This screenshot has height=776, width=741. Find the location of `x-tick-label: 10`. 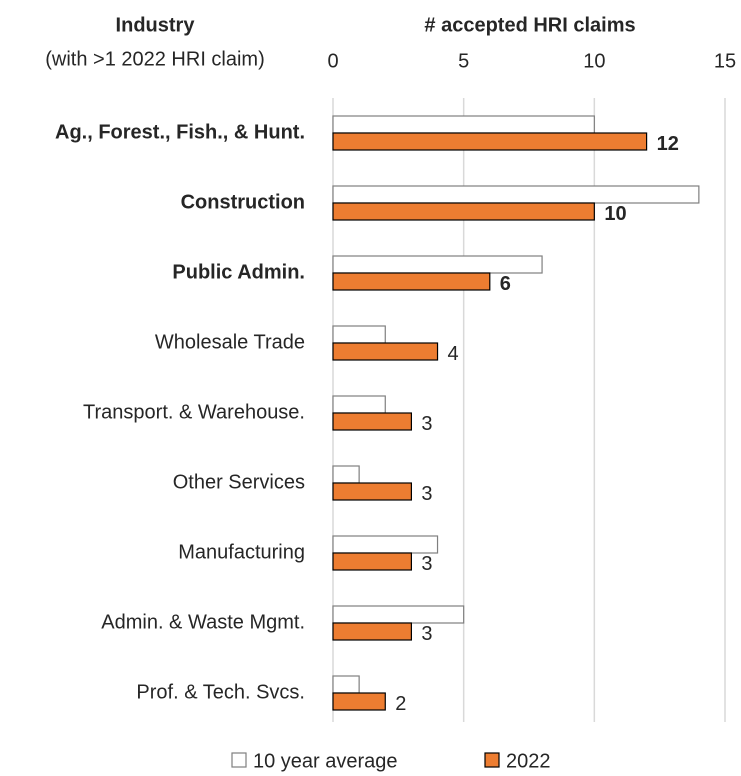

x-tick-label: 10 is located at coordinates (594, 61).